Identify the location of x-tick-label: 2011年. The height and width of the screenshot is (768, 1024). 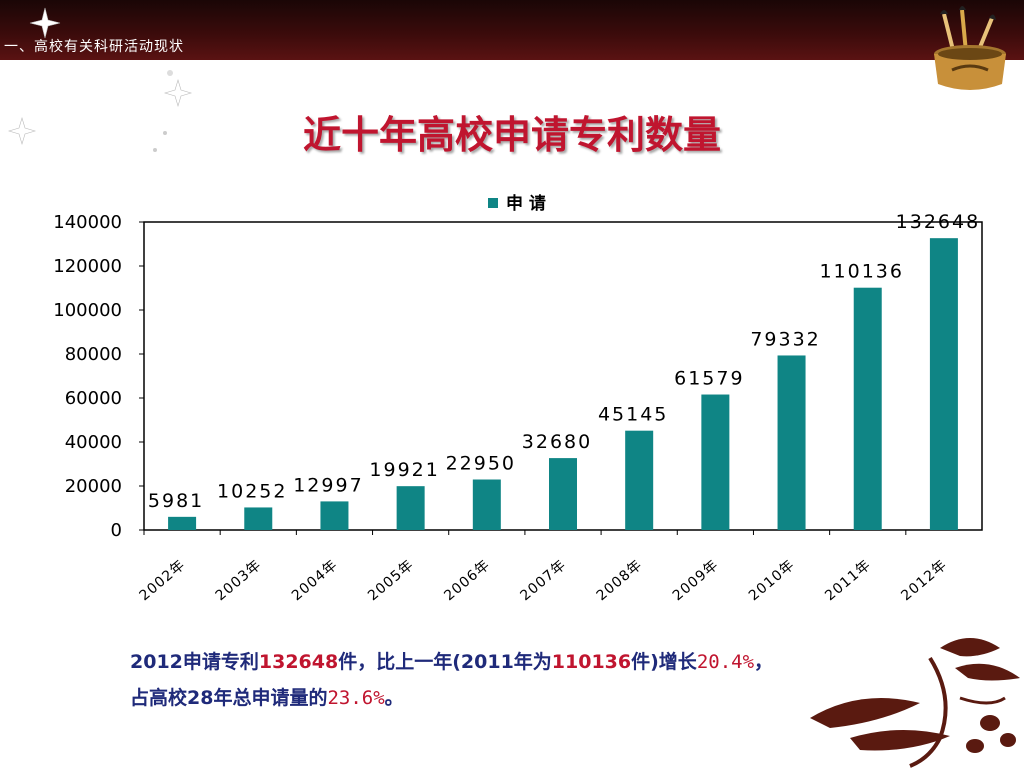
(848, 580).